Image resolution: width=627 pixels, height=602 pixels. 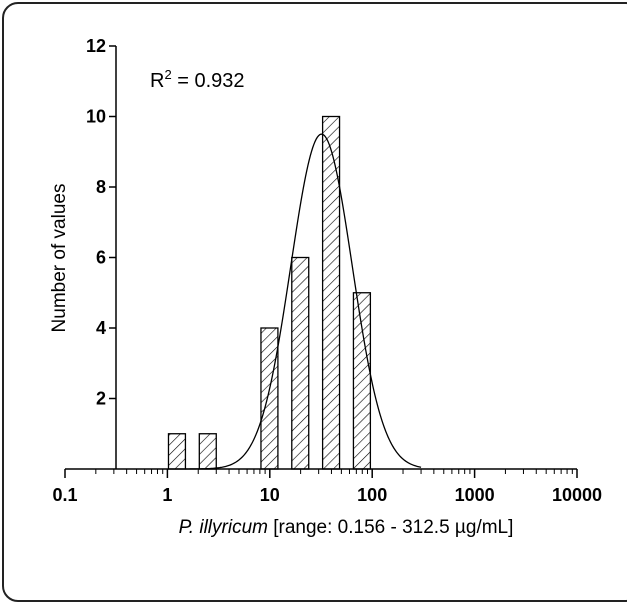 What do you see at coordinates (96, 46) in the screenshot?
I see `y-tick-label: 12` at bounding box center [96, 46].